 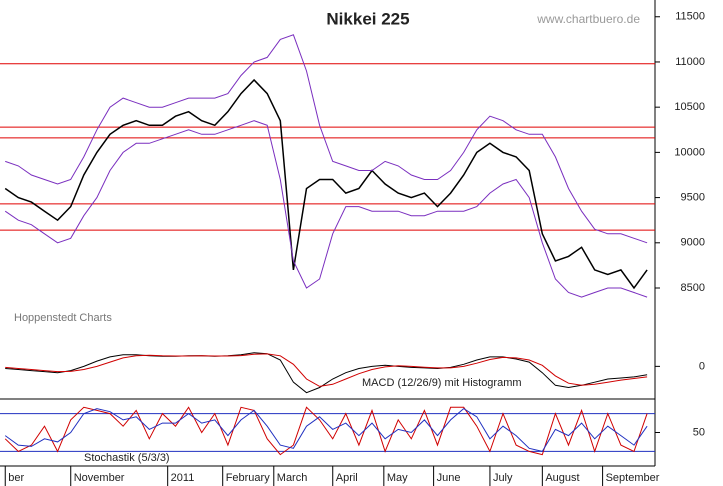 What do you see at coordinates (693, 197) in the screenshot?
I see `y-tick-label: 9500` at bounding box center [693, 197].